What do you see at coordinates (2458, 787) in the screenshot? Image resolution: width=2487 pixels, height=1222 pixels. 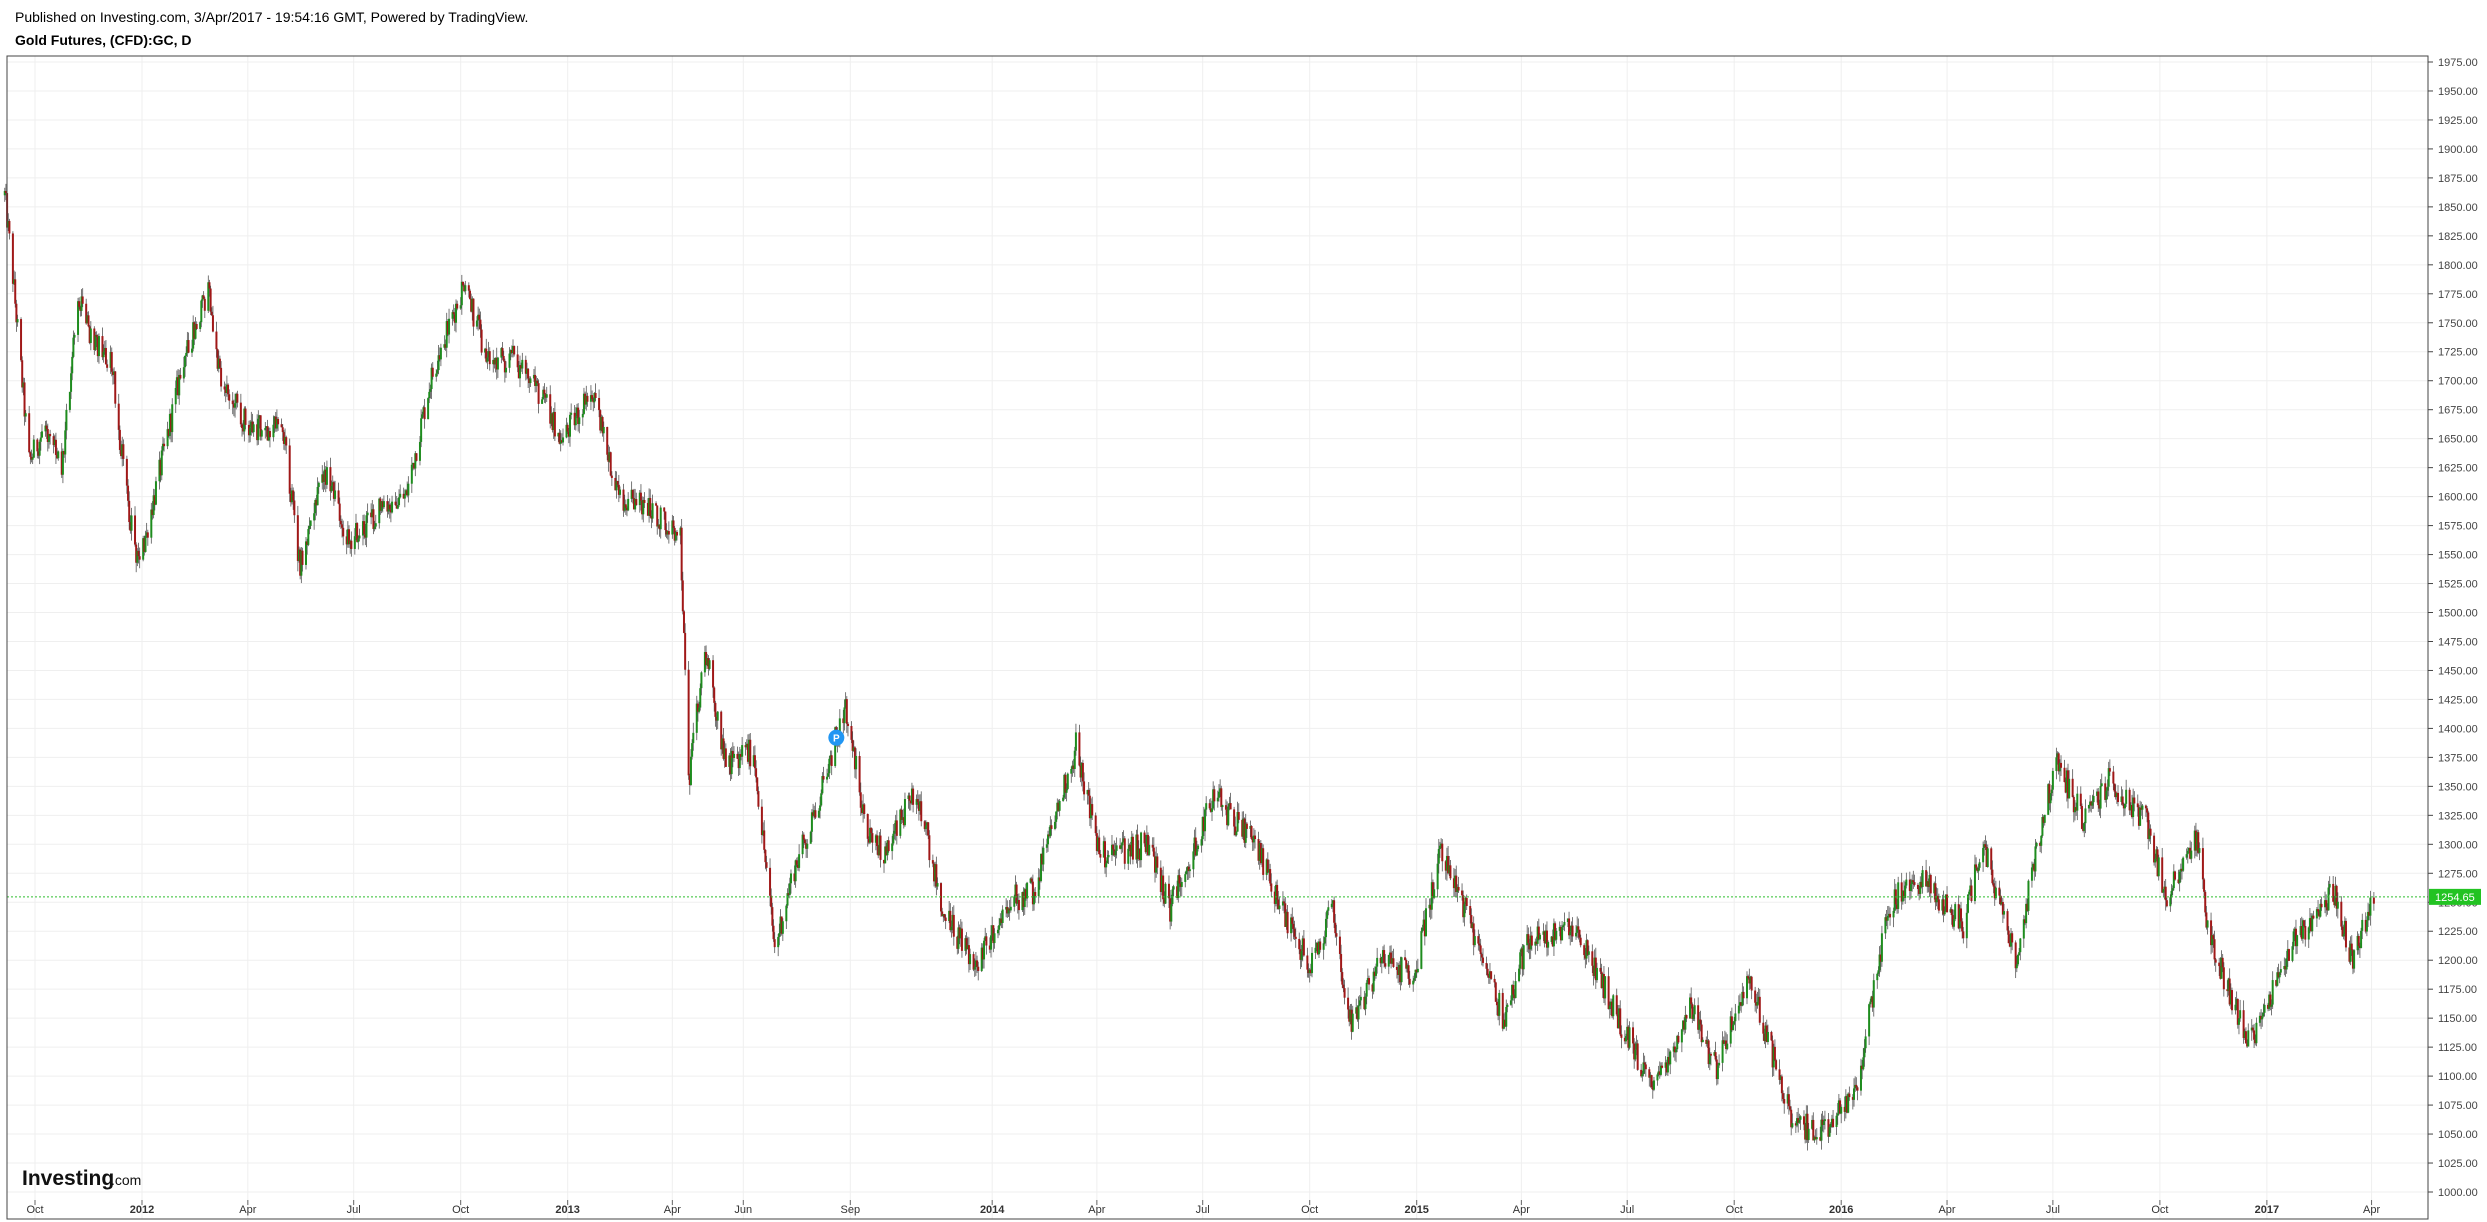 I see `y-tick-label: 1350.00` at bounding box center [2458, 787].